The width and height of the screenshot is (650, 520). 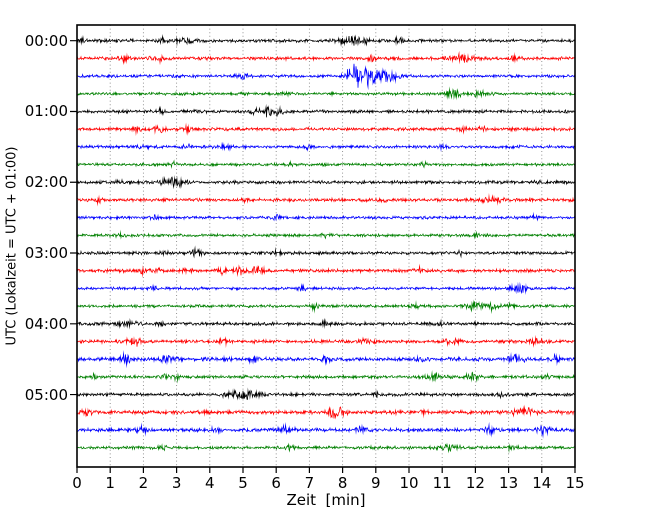 I want to click on x-tick-label: 12, so click(x=475, y=483).